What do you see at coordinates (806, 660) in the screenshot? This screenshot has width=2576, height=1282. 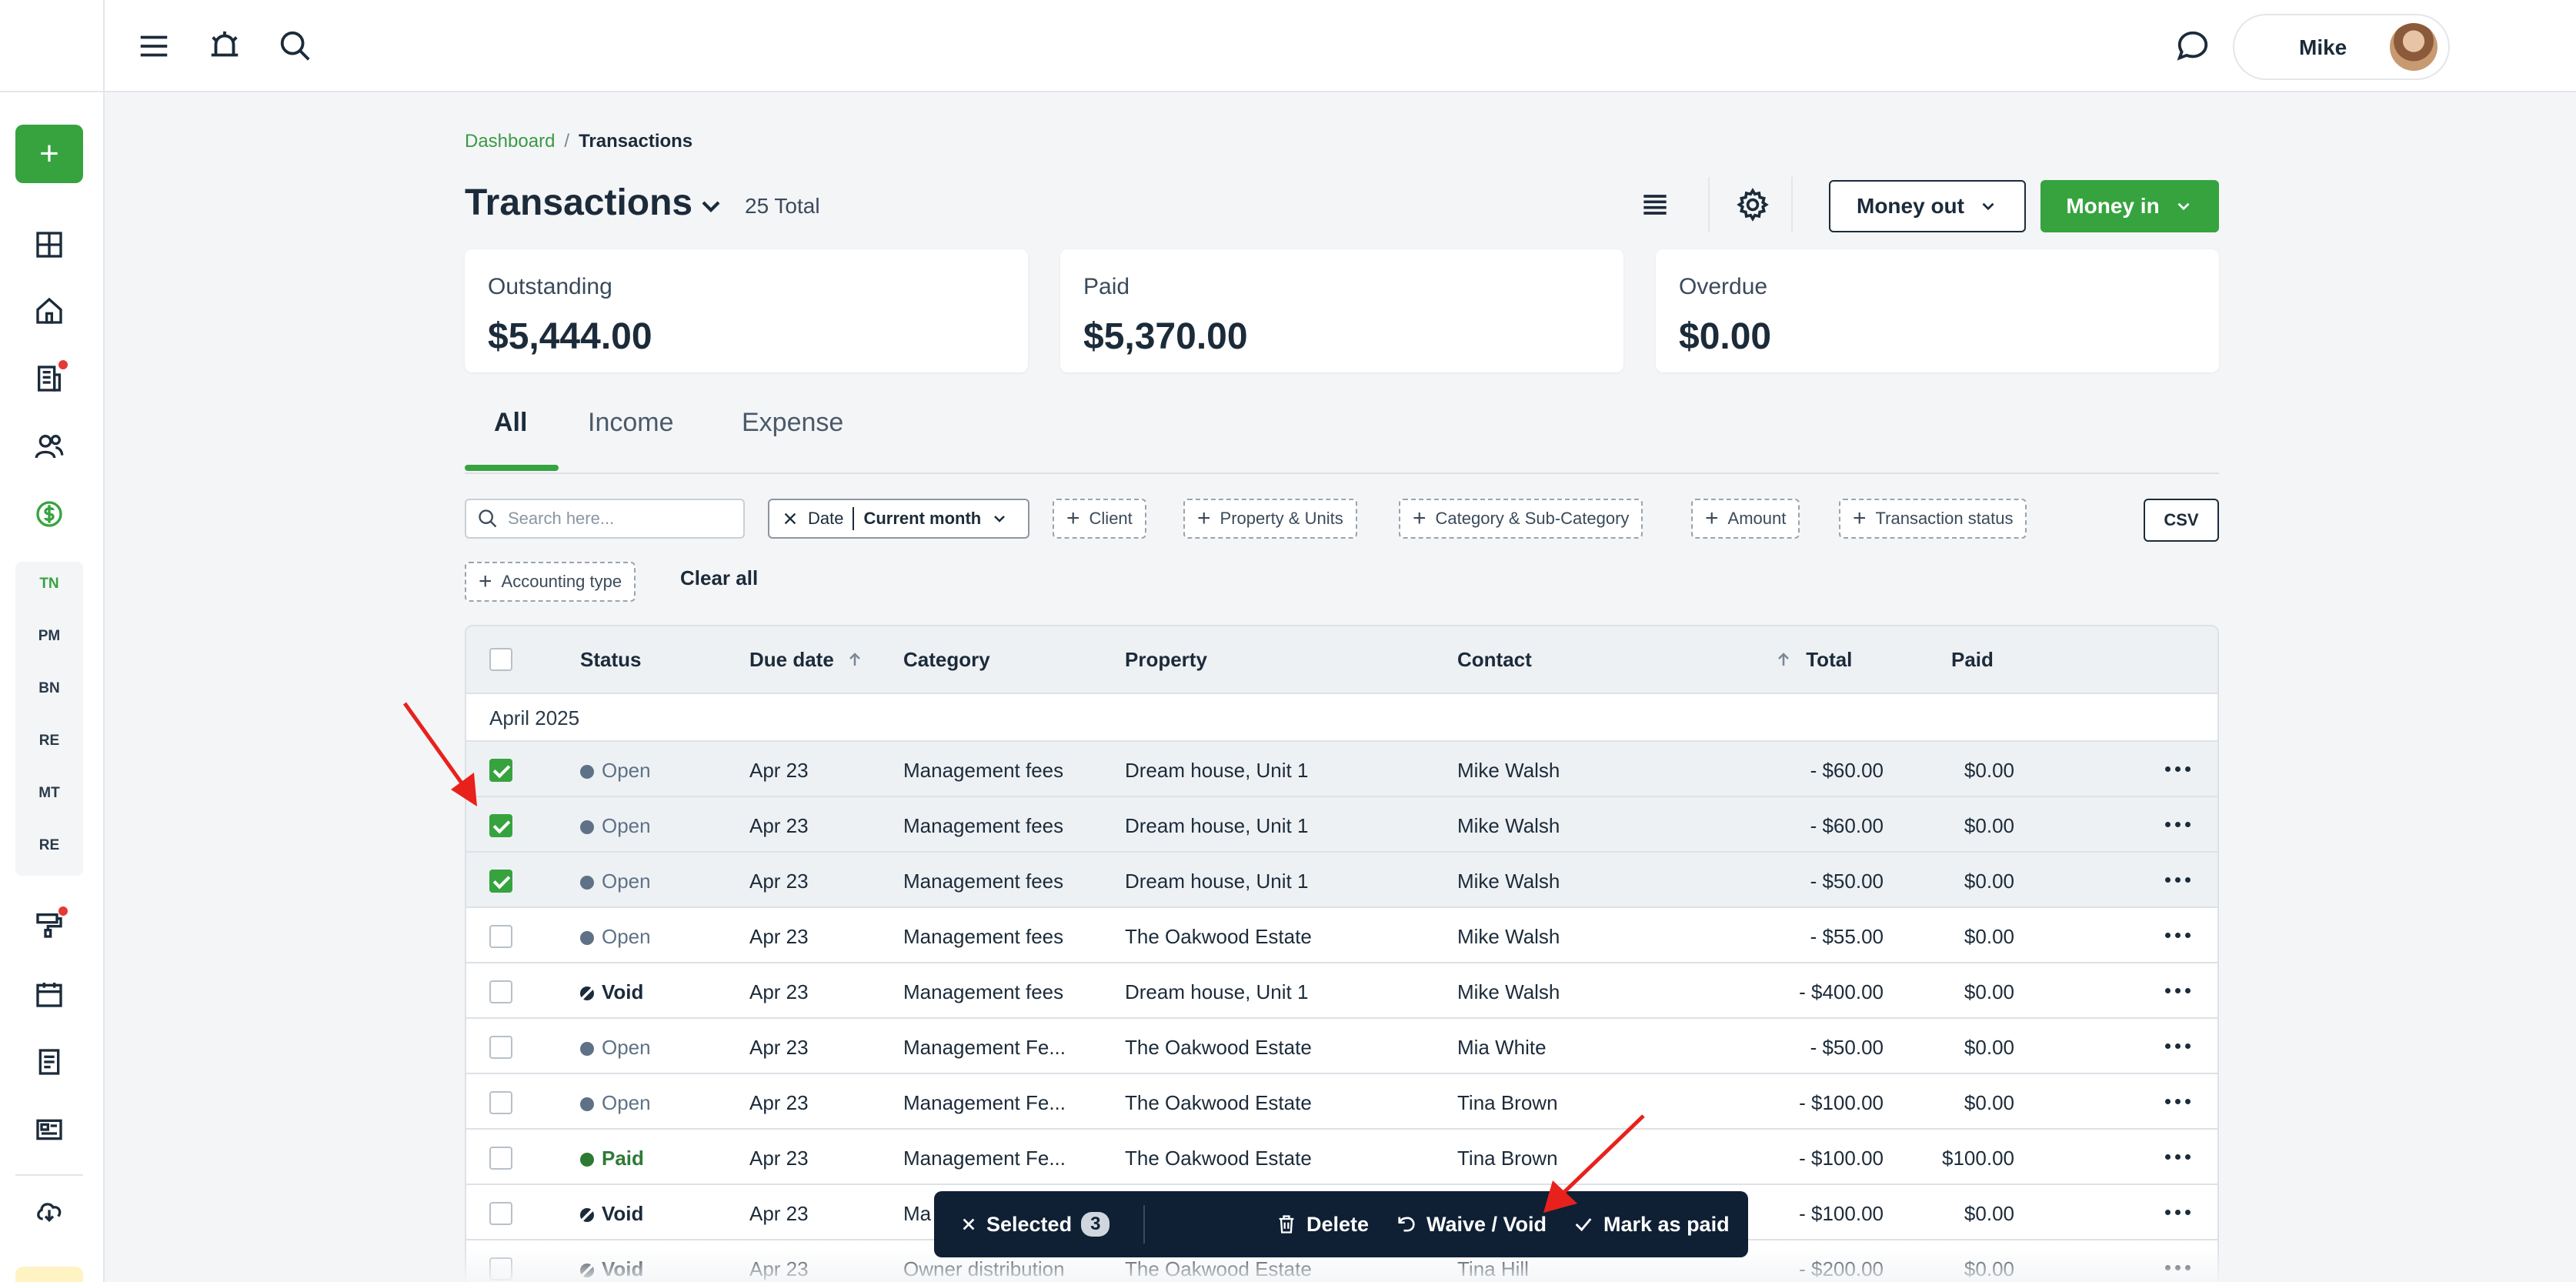 I see `column-due-date: Due date` at bounding box center [806, 660].